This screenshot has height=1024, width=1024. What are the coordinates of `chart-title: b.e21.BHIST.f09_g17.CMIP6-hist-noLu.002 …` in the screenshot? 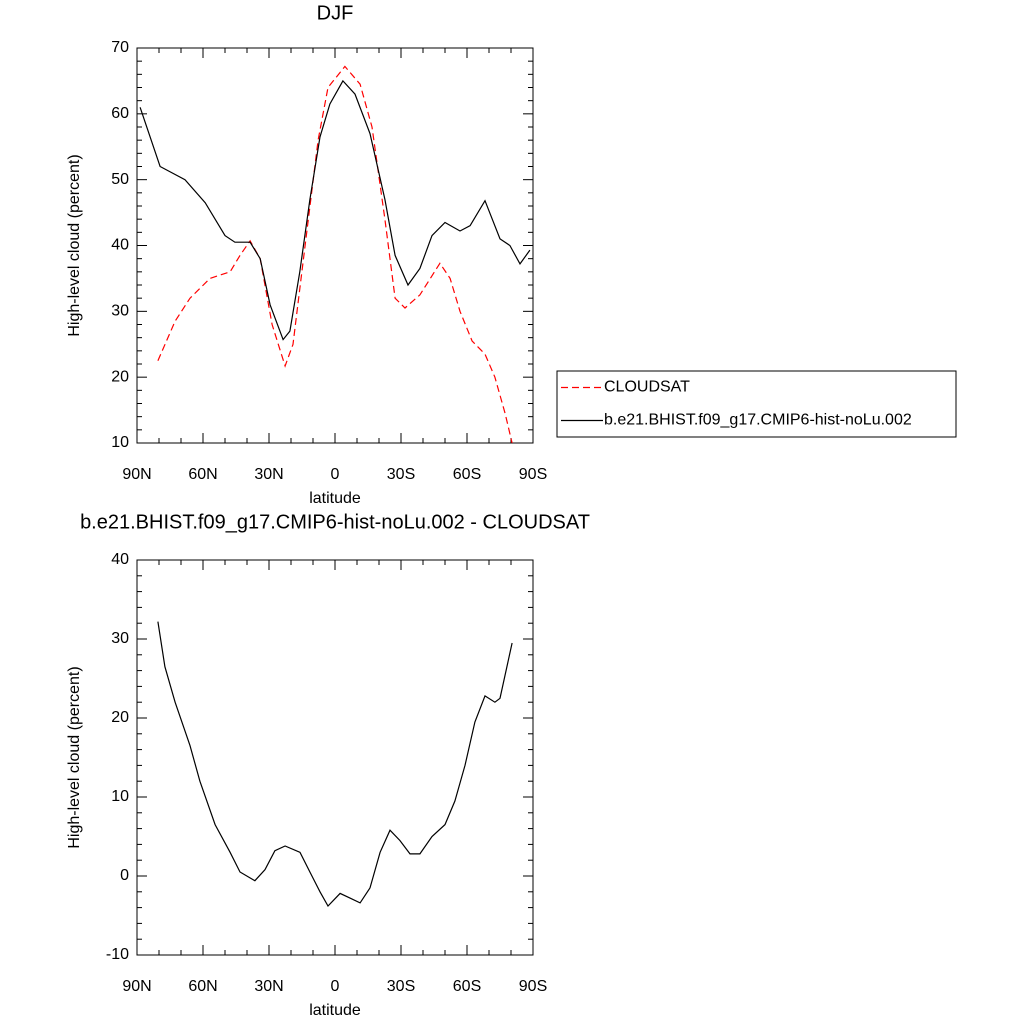 It's located at (335, 522).